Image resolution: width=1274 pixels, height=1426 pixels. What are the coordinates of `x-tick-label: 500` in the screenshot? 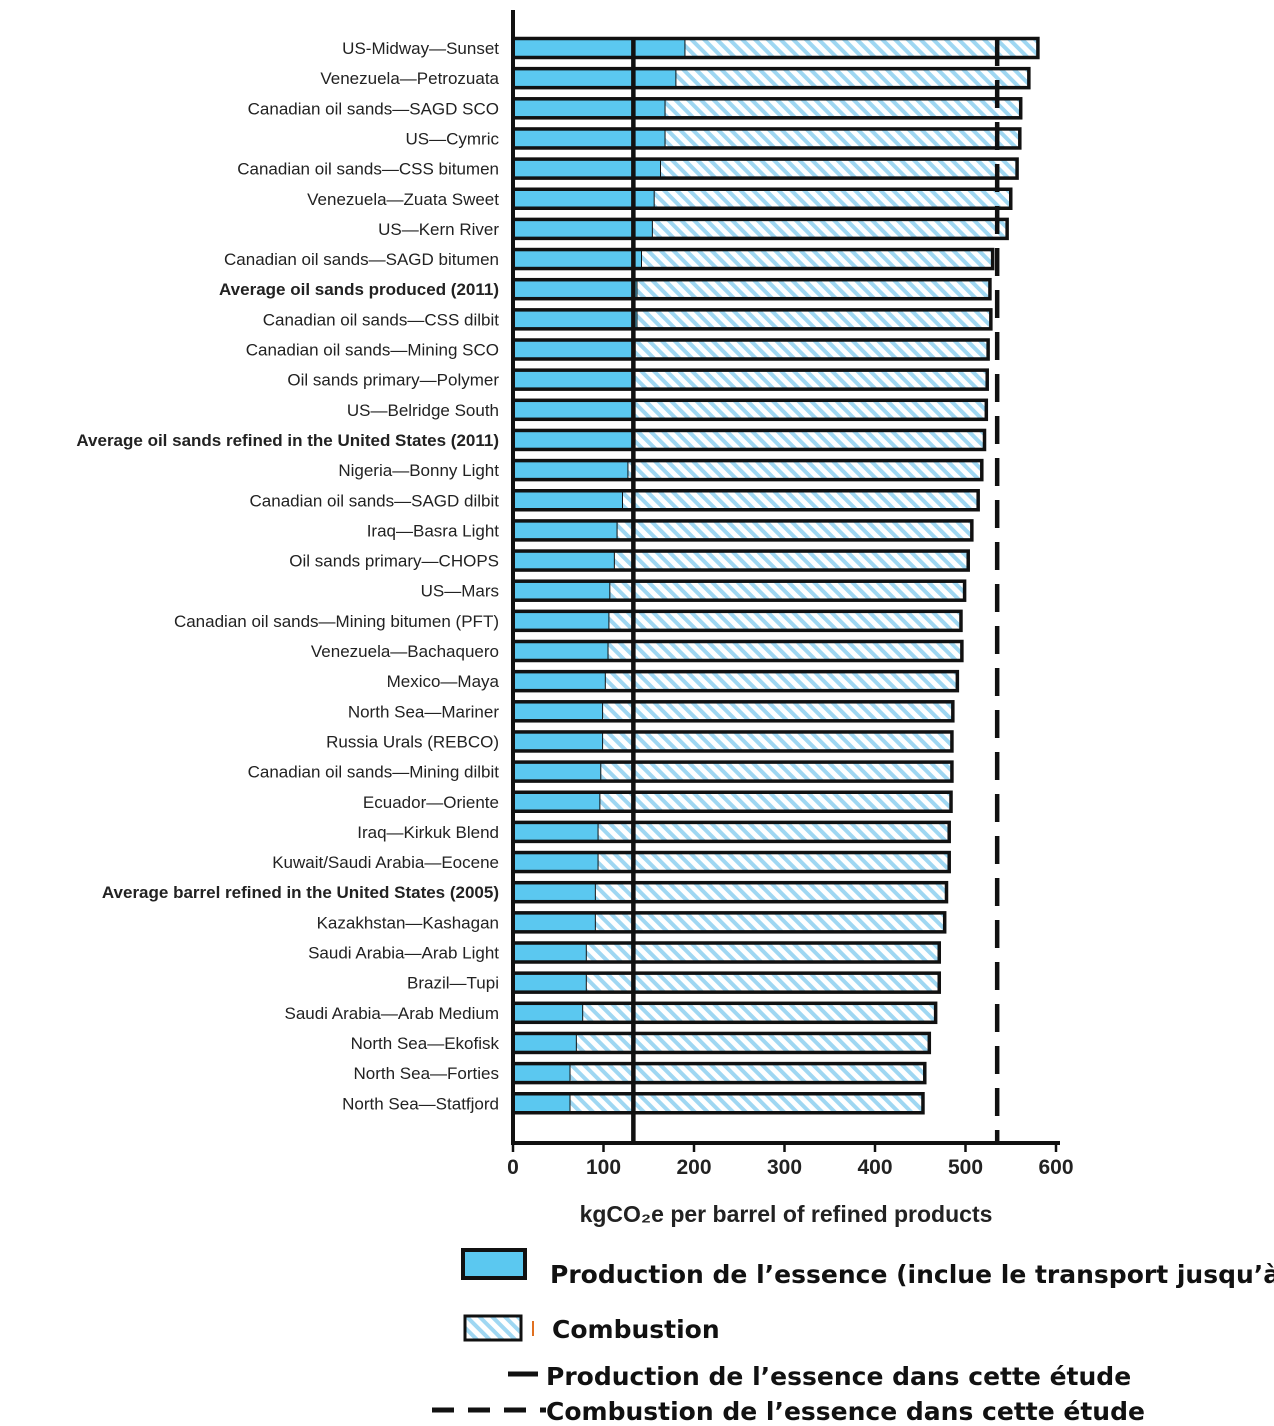 It's located at (965, 1167).